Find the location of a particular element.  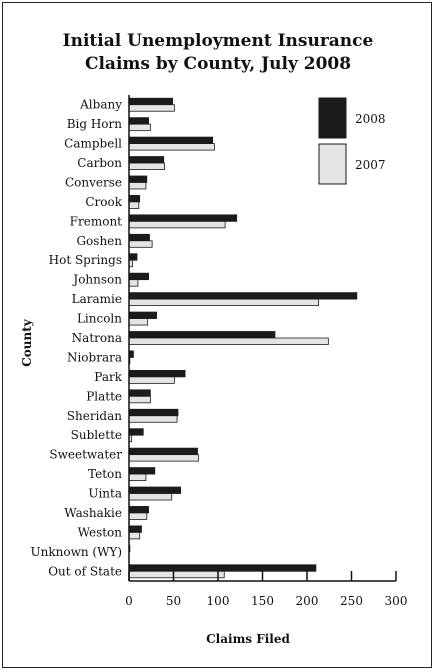

bar-laramie-2007 is located at coordinates (223, 302).